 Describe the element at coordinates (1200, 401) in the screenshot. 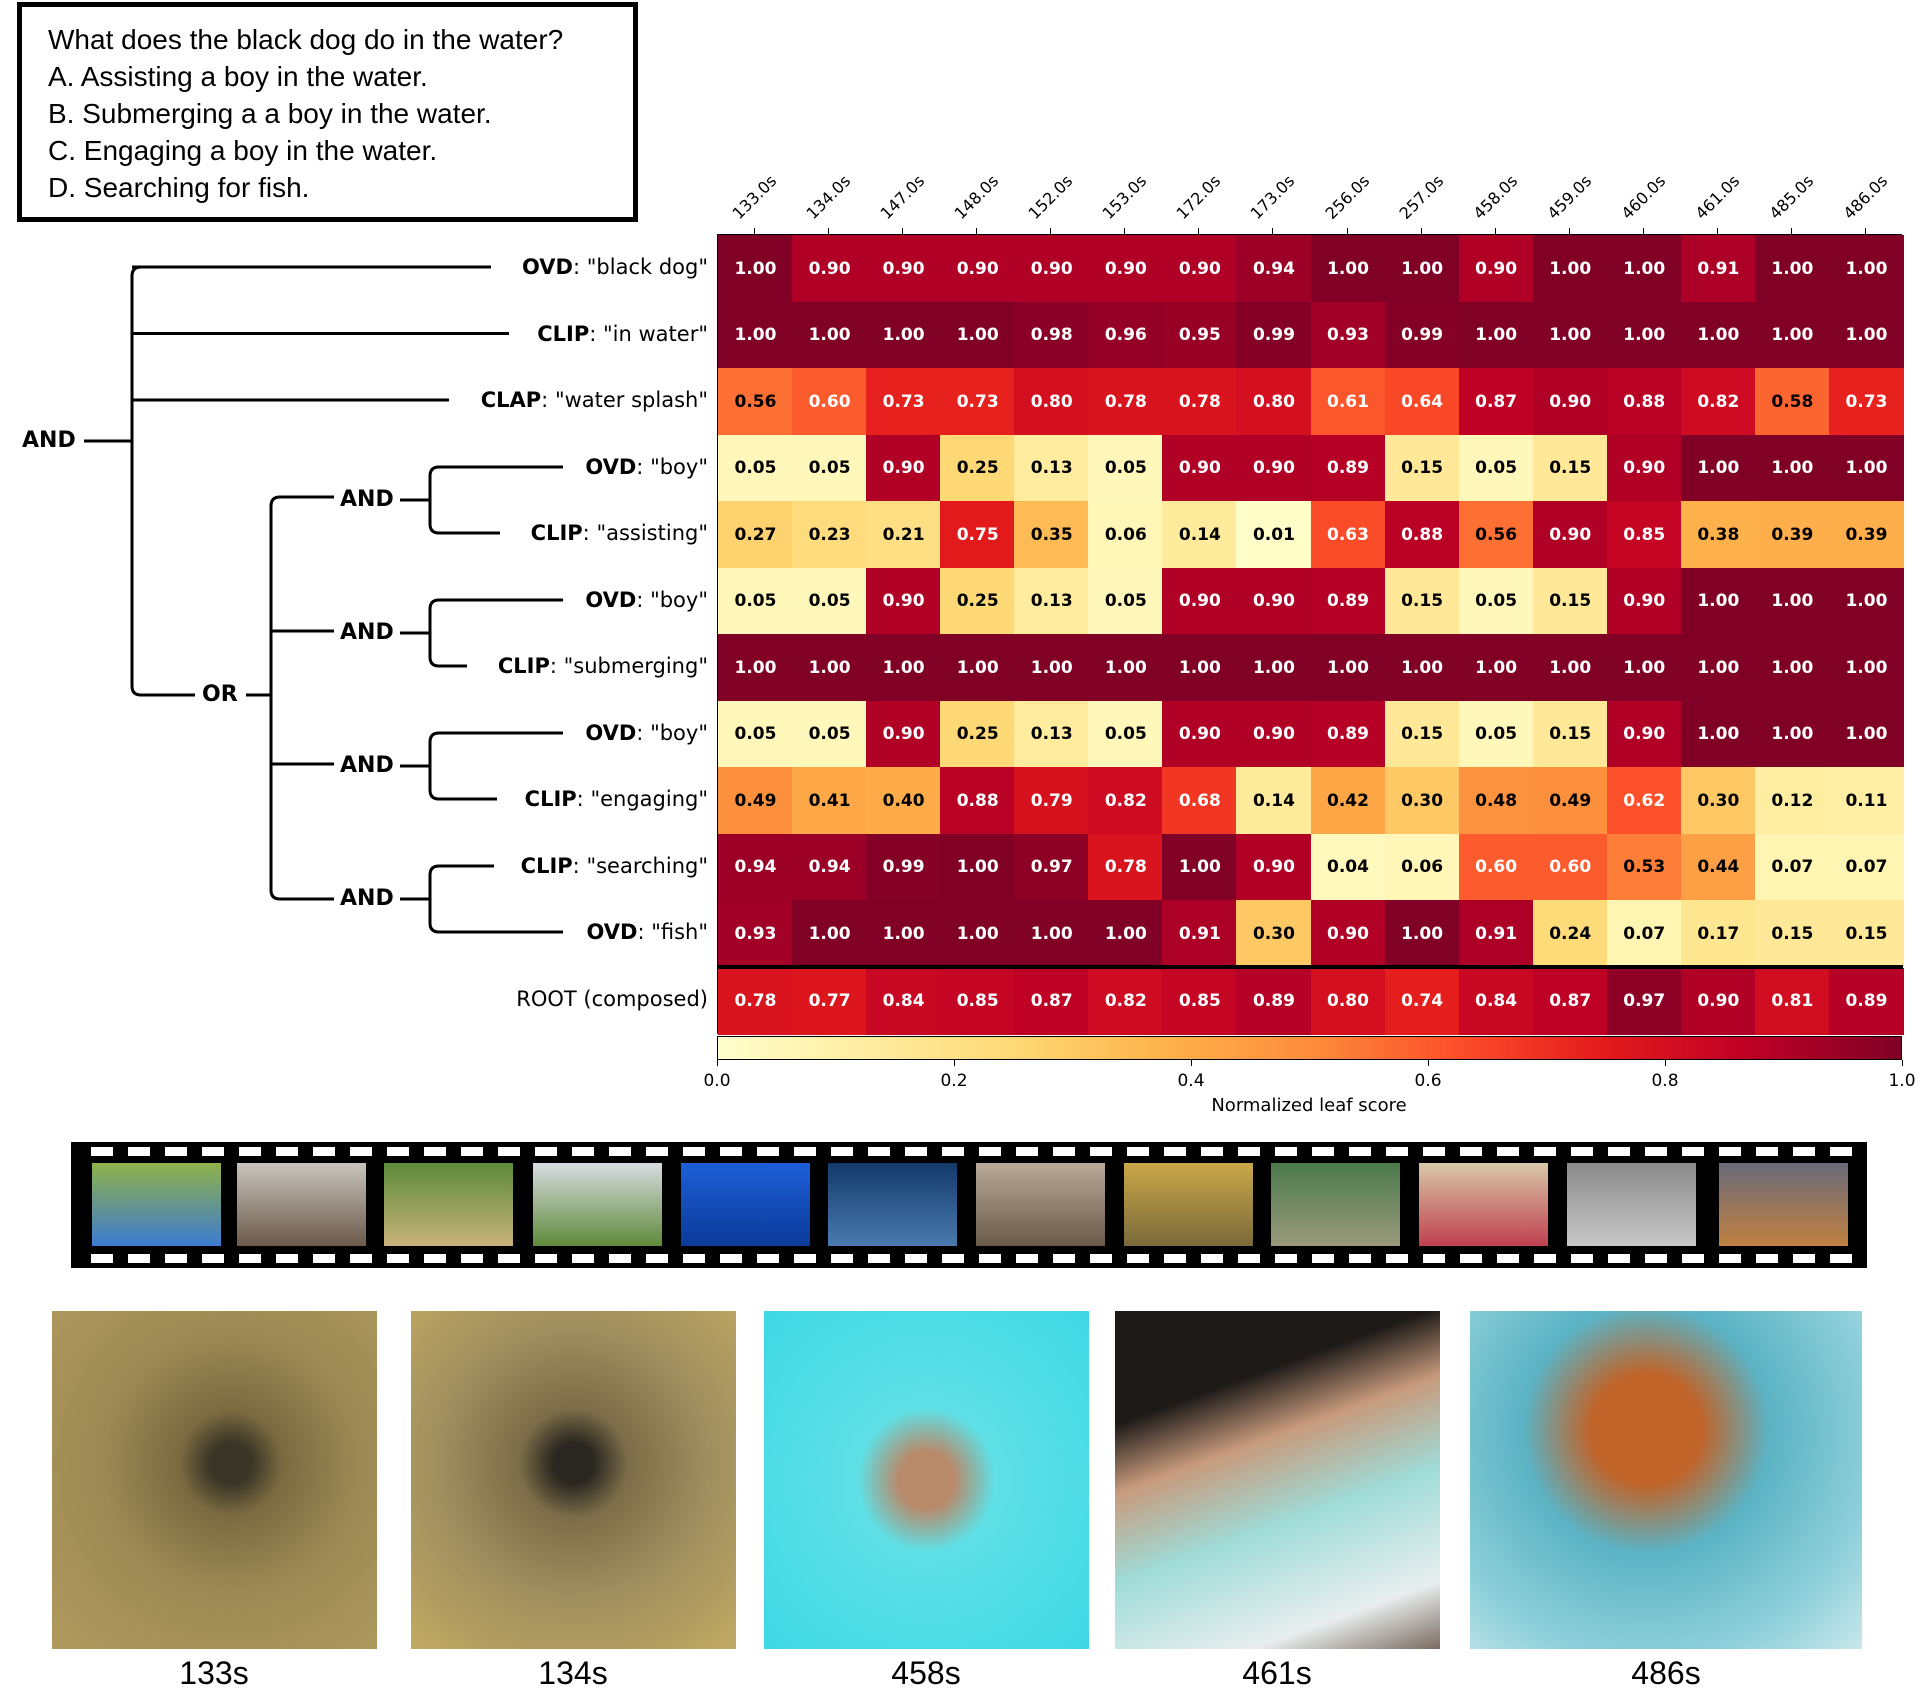

I see `heatmap-cell: 0.78` at that location.